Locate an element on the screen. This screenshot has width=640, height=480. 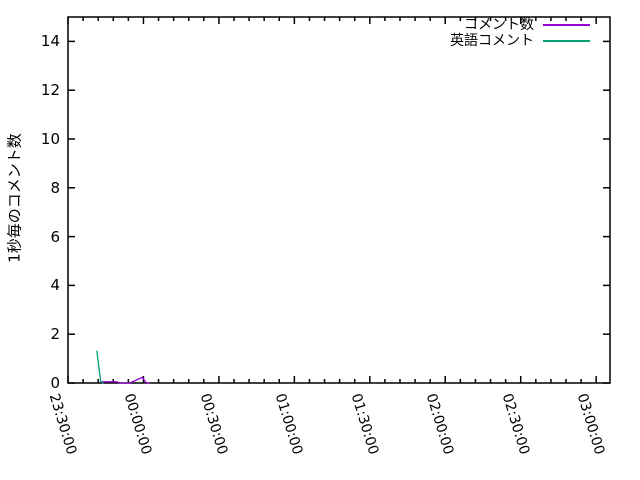
legend-row: コメント数 is located at coordinates (520, 25).